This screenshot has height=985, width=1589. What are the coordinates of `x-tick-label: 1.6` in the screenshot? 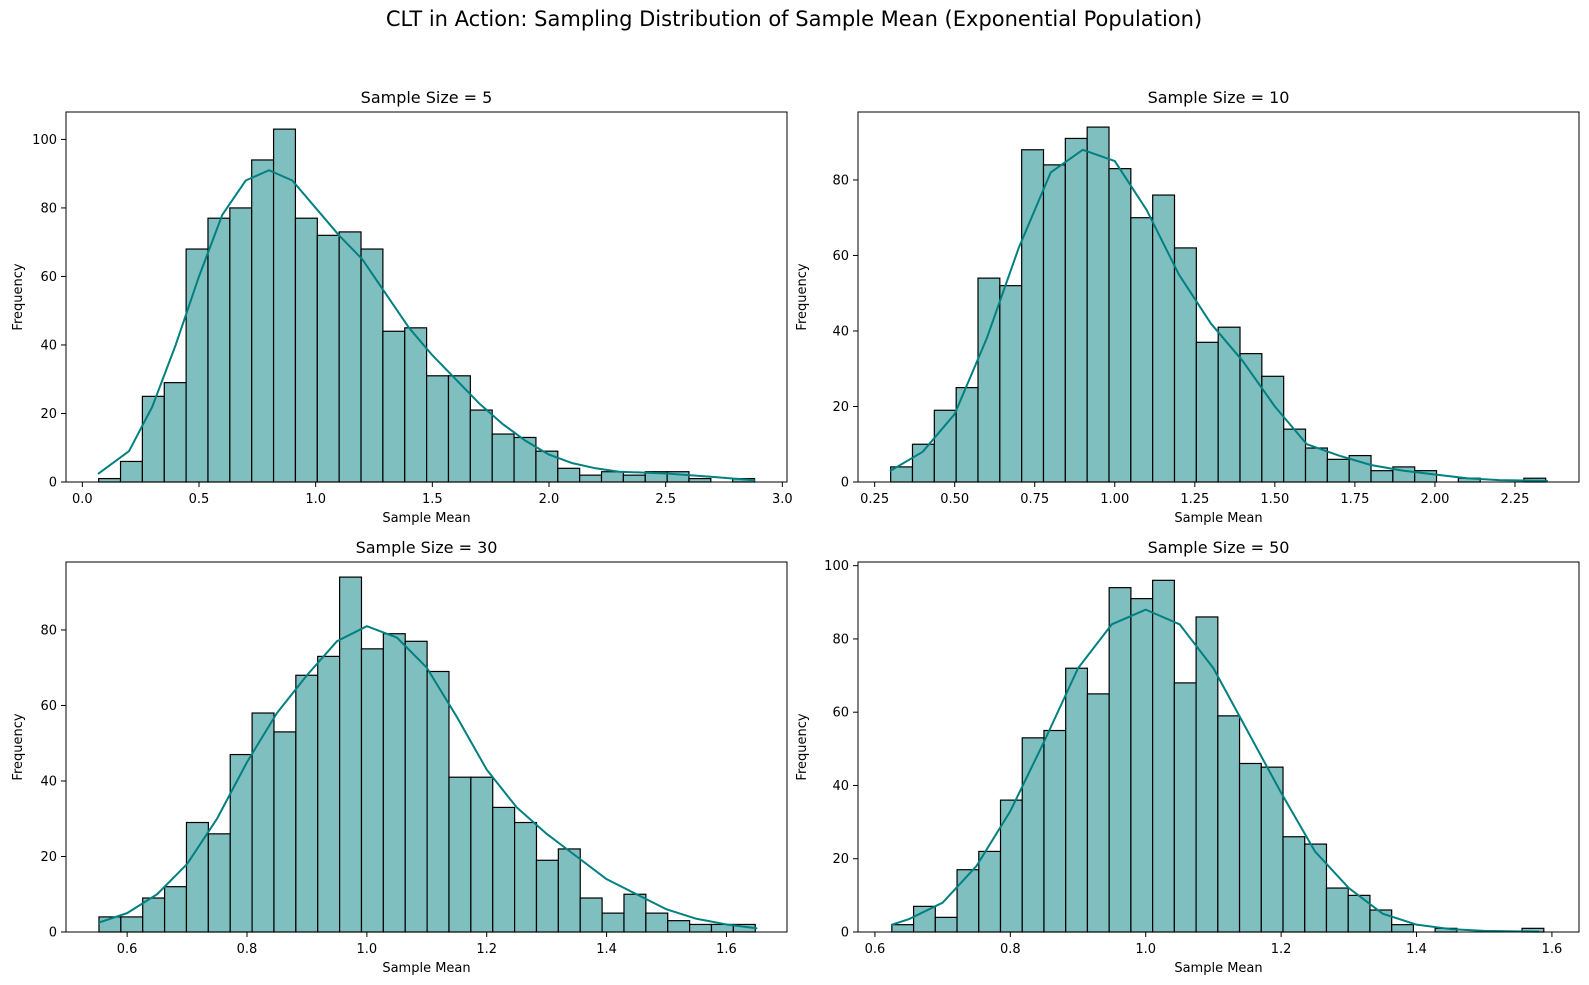 It's located at (726, 949).